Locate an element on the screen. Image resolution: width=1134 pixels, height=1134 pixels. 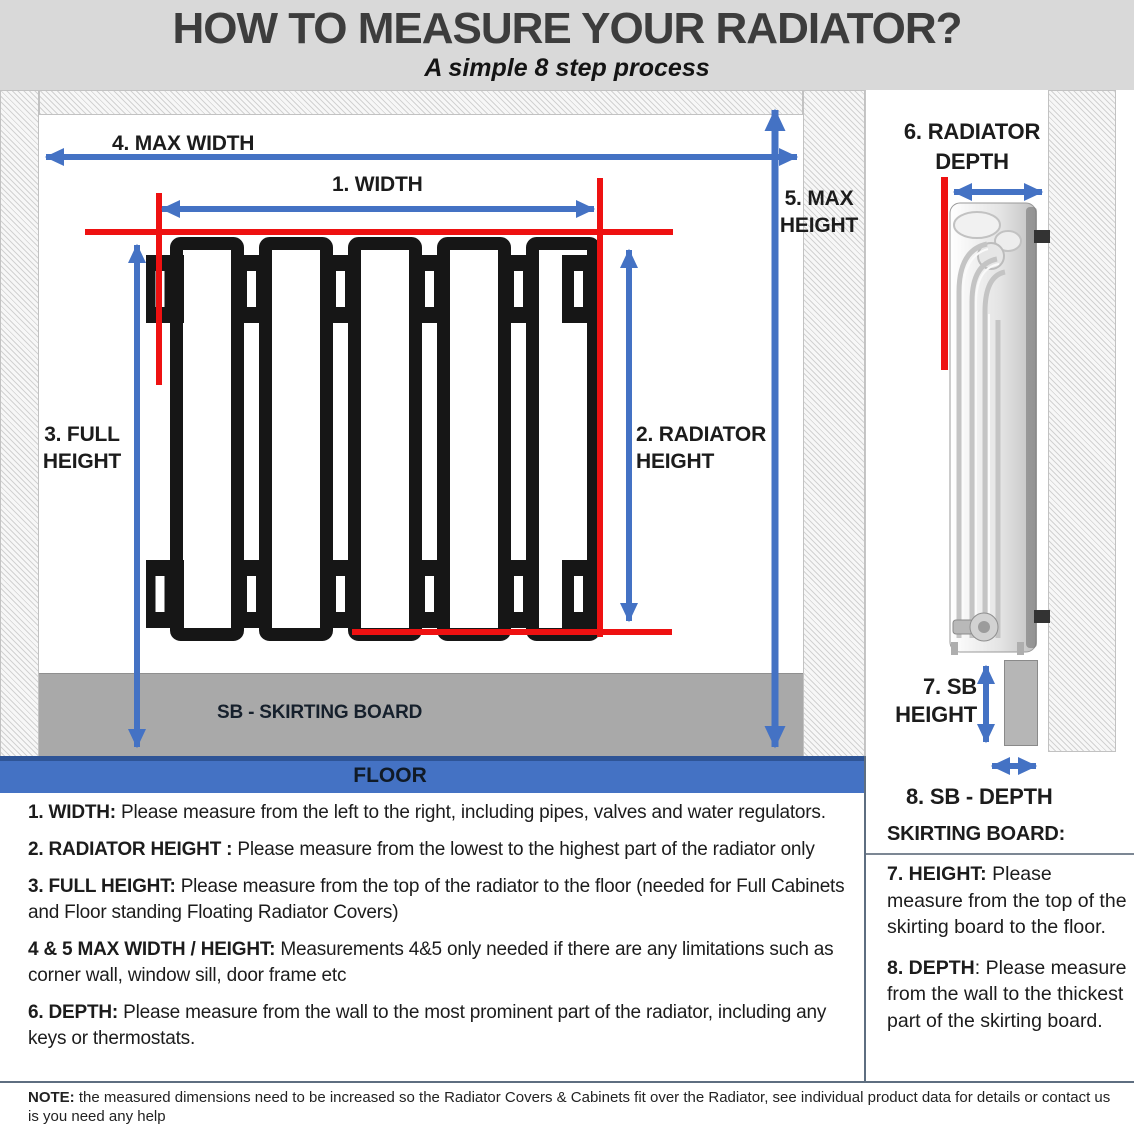
footer-note-label: NOTE: is located at coordinates (51, 1097).